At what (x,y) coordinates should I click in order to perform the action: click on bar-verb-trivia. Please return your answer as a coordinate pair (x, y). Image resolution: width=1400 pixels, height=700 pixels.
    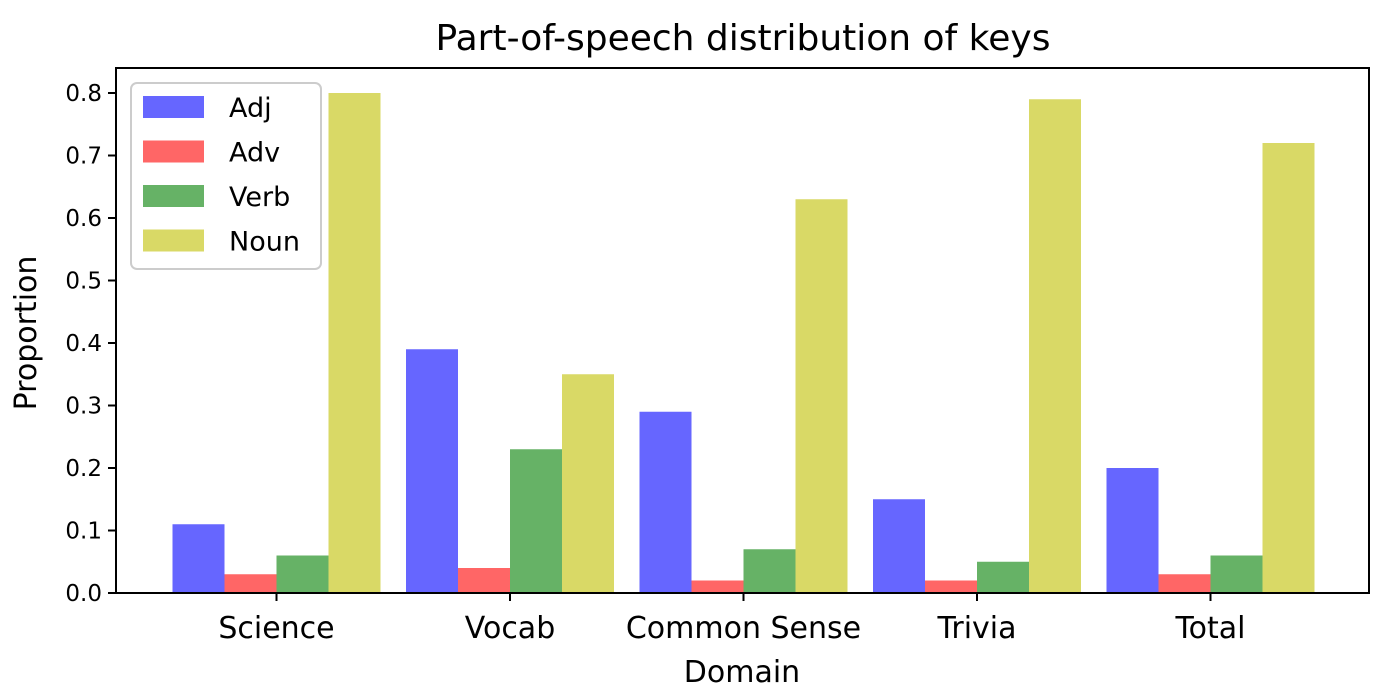
    Looking at the image, I should click on (1003, 577).